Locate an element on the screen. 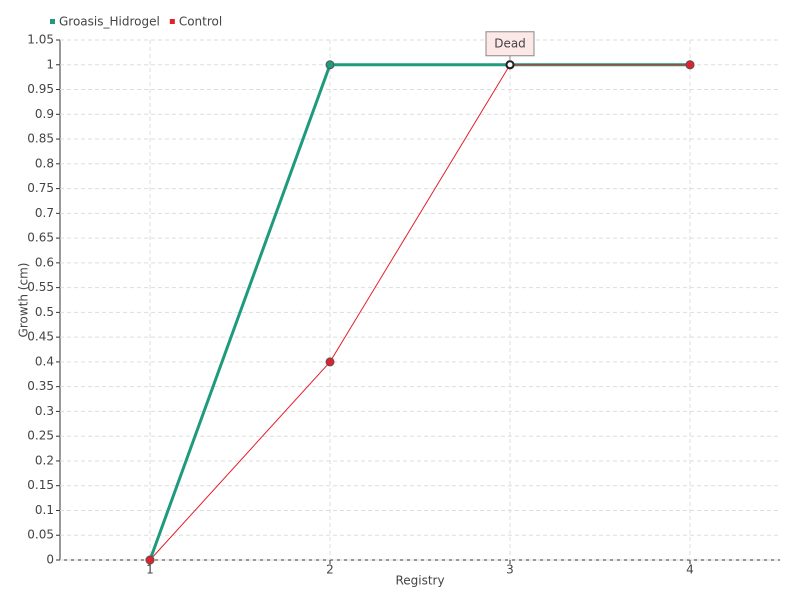 The image size is (800, 600). y-tick-label: 0.65 is located at coordinates (40, 238).